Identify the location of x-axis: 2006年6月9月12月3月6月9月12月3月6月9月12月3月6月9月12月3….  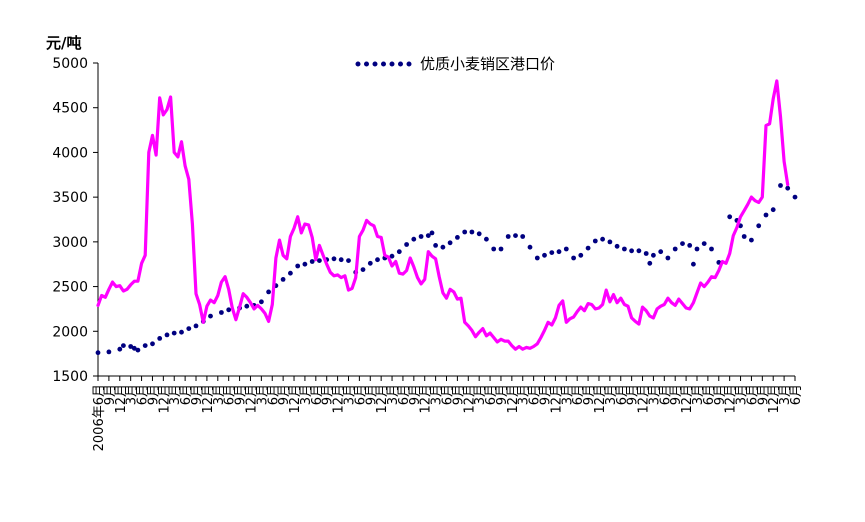
(448, 413).